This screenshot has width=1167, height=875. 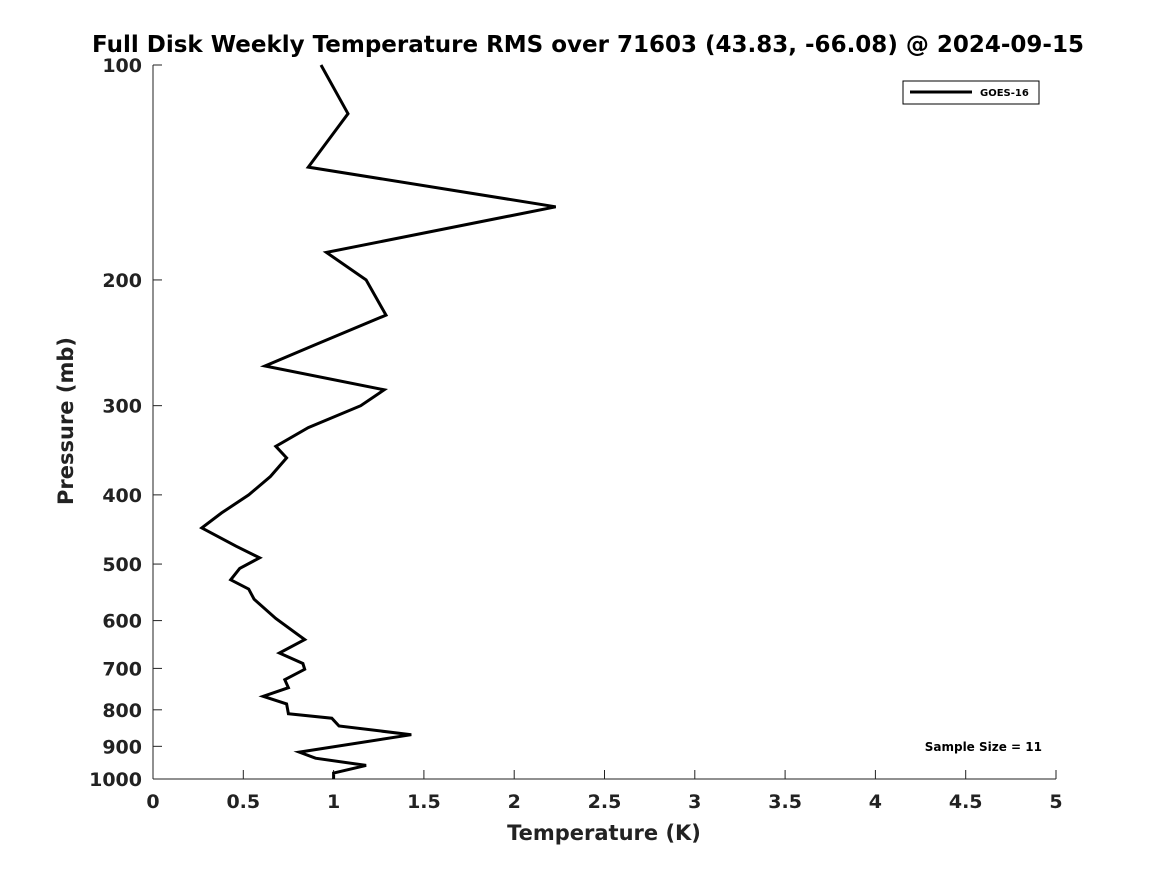 I want to click on sample-size-annotation: Sample Size = 11, so click(x=983, y=747).